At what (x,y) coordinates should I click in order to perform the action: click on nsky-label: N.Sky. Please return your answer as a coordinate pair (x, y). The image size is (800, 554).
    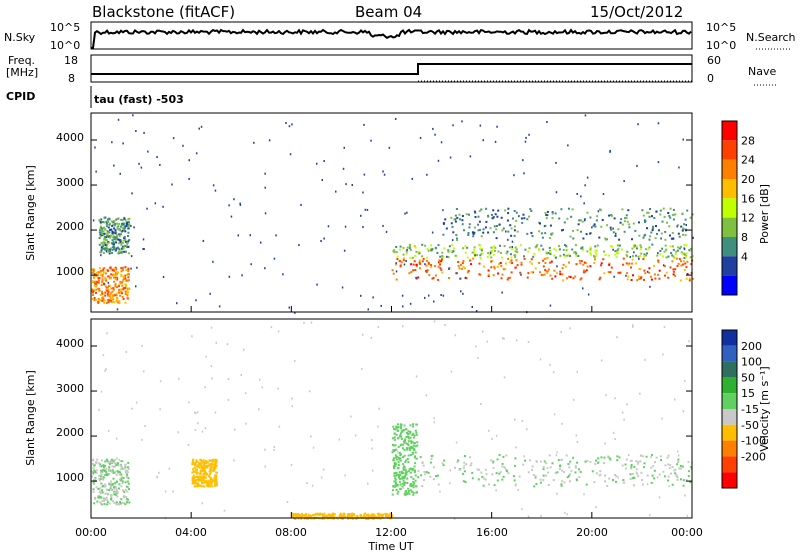
    Looking at the image, I should click on (20, 37).